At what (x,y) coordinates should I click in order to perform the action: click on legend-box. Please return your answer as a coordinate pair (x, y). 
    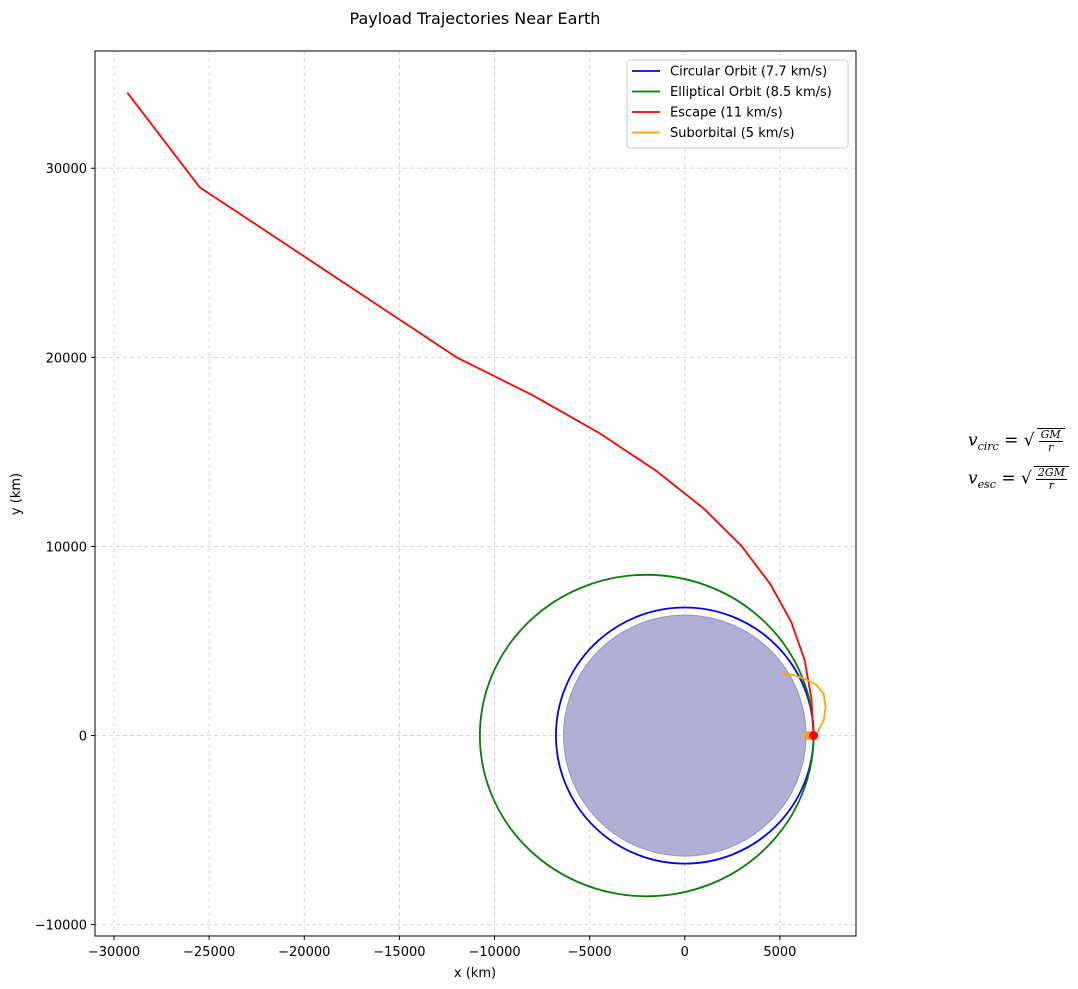
    Looking at the image, I should click on (737, 104).